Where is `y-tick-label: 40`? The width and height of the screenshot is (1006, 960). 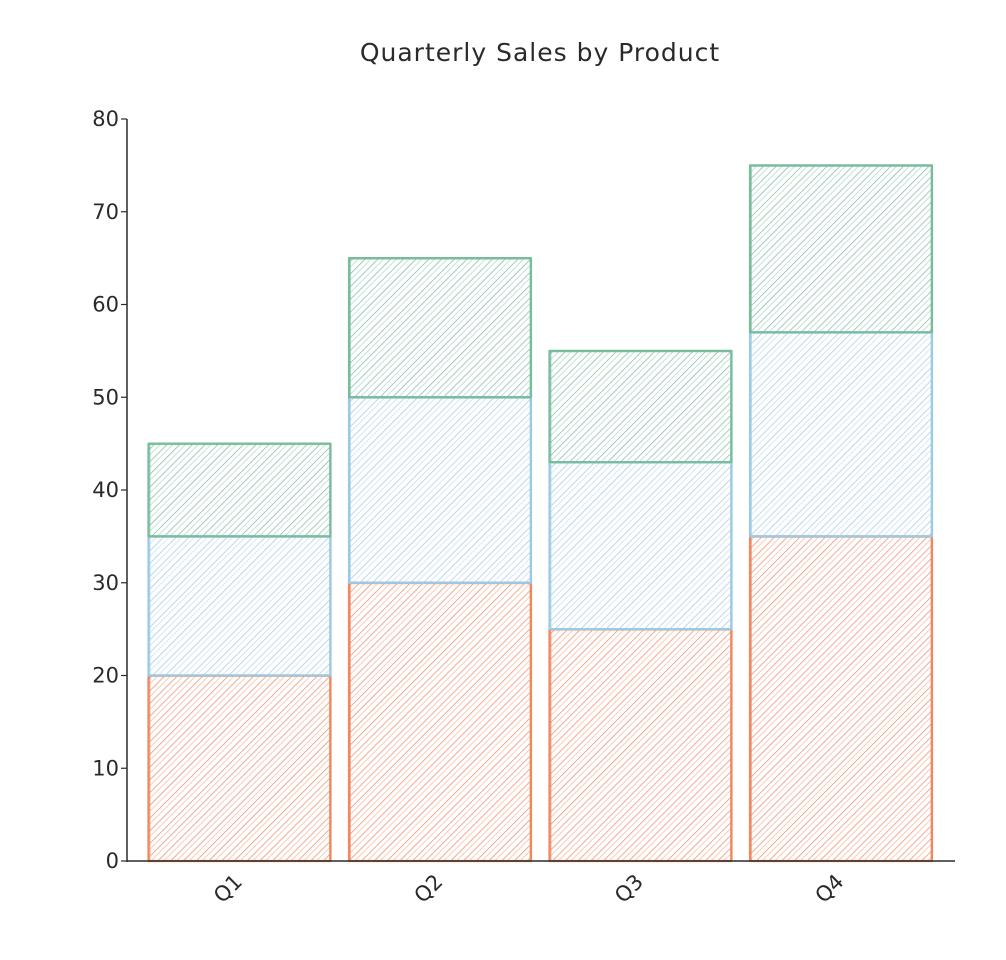
y-tick-label: 40 is located at coordinates (105, 490).